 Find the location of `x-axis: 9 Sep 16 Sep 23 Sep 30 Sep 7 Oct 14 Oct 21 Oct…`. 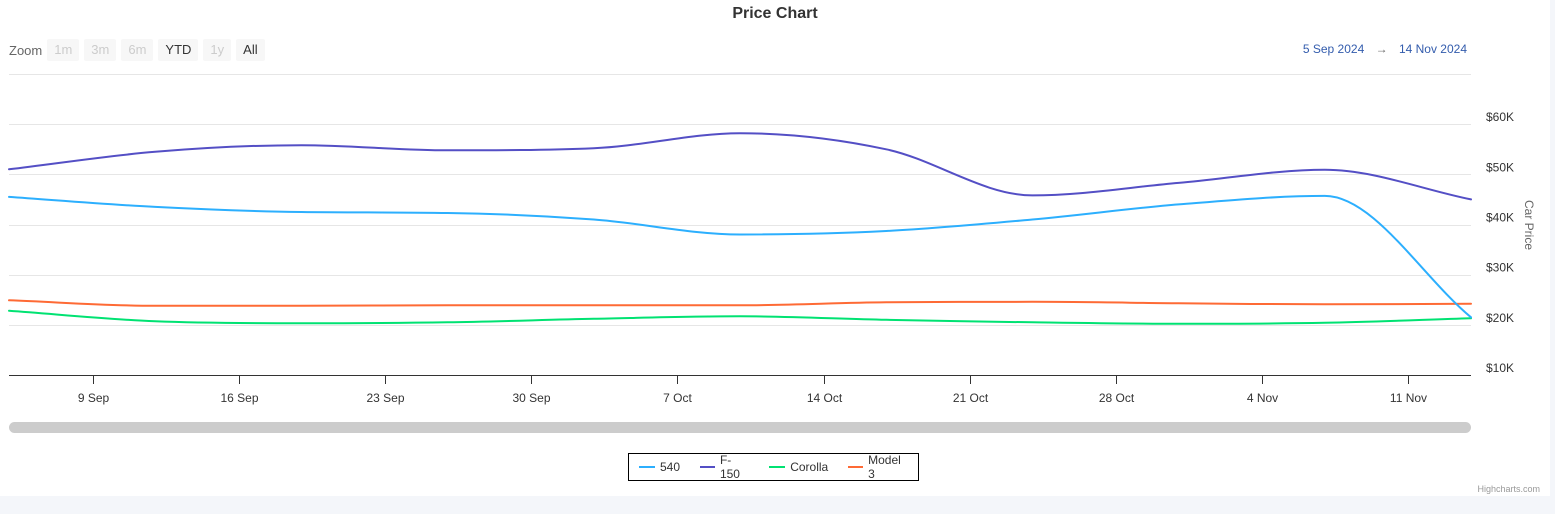

x-axis: 9 Sep 16 Sep 23 Sep 30 Sep 7 Oct 14 Oct 21 Oct… is located at coordinates (740, 390).